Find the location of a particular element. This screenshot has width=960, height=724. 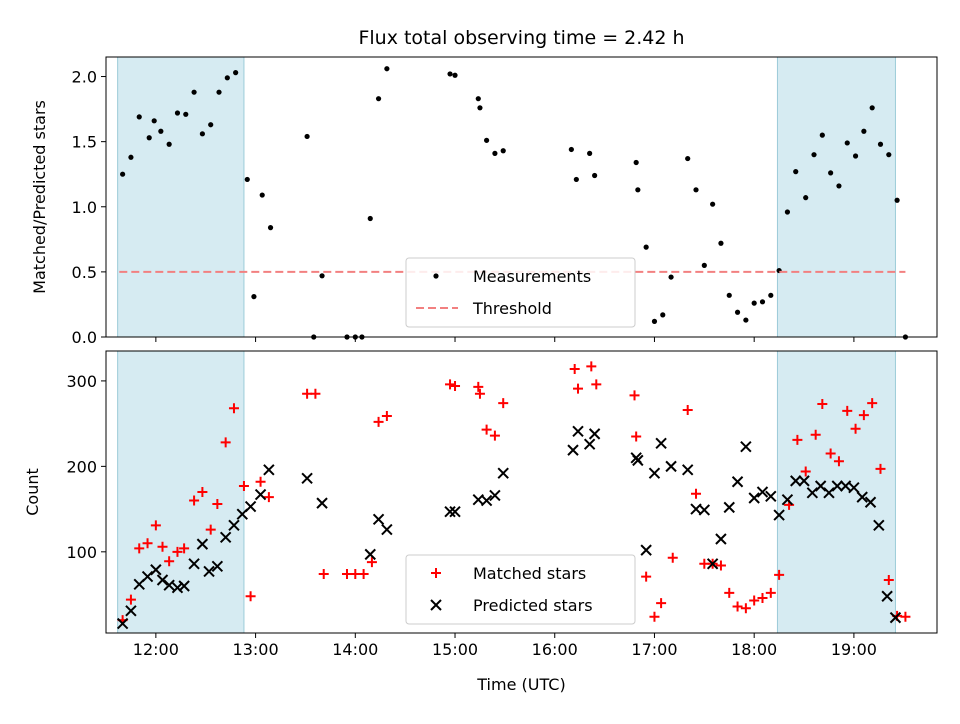

legend-predicted-swatch is located at coordinates (436, 605).